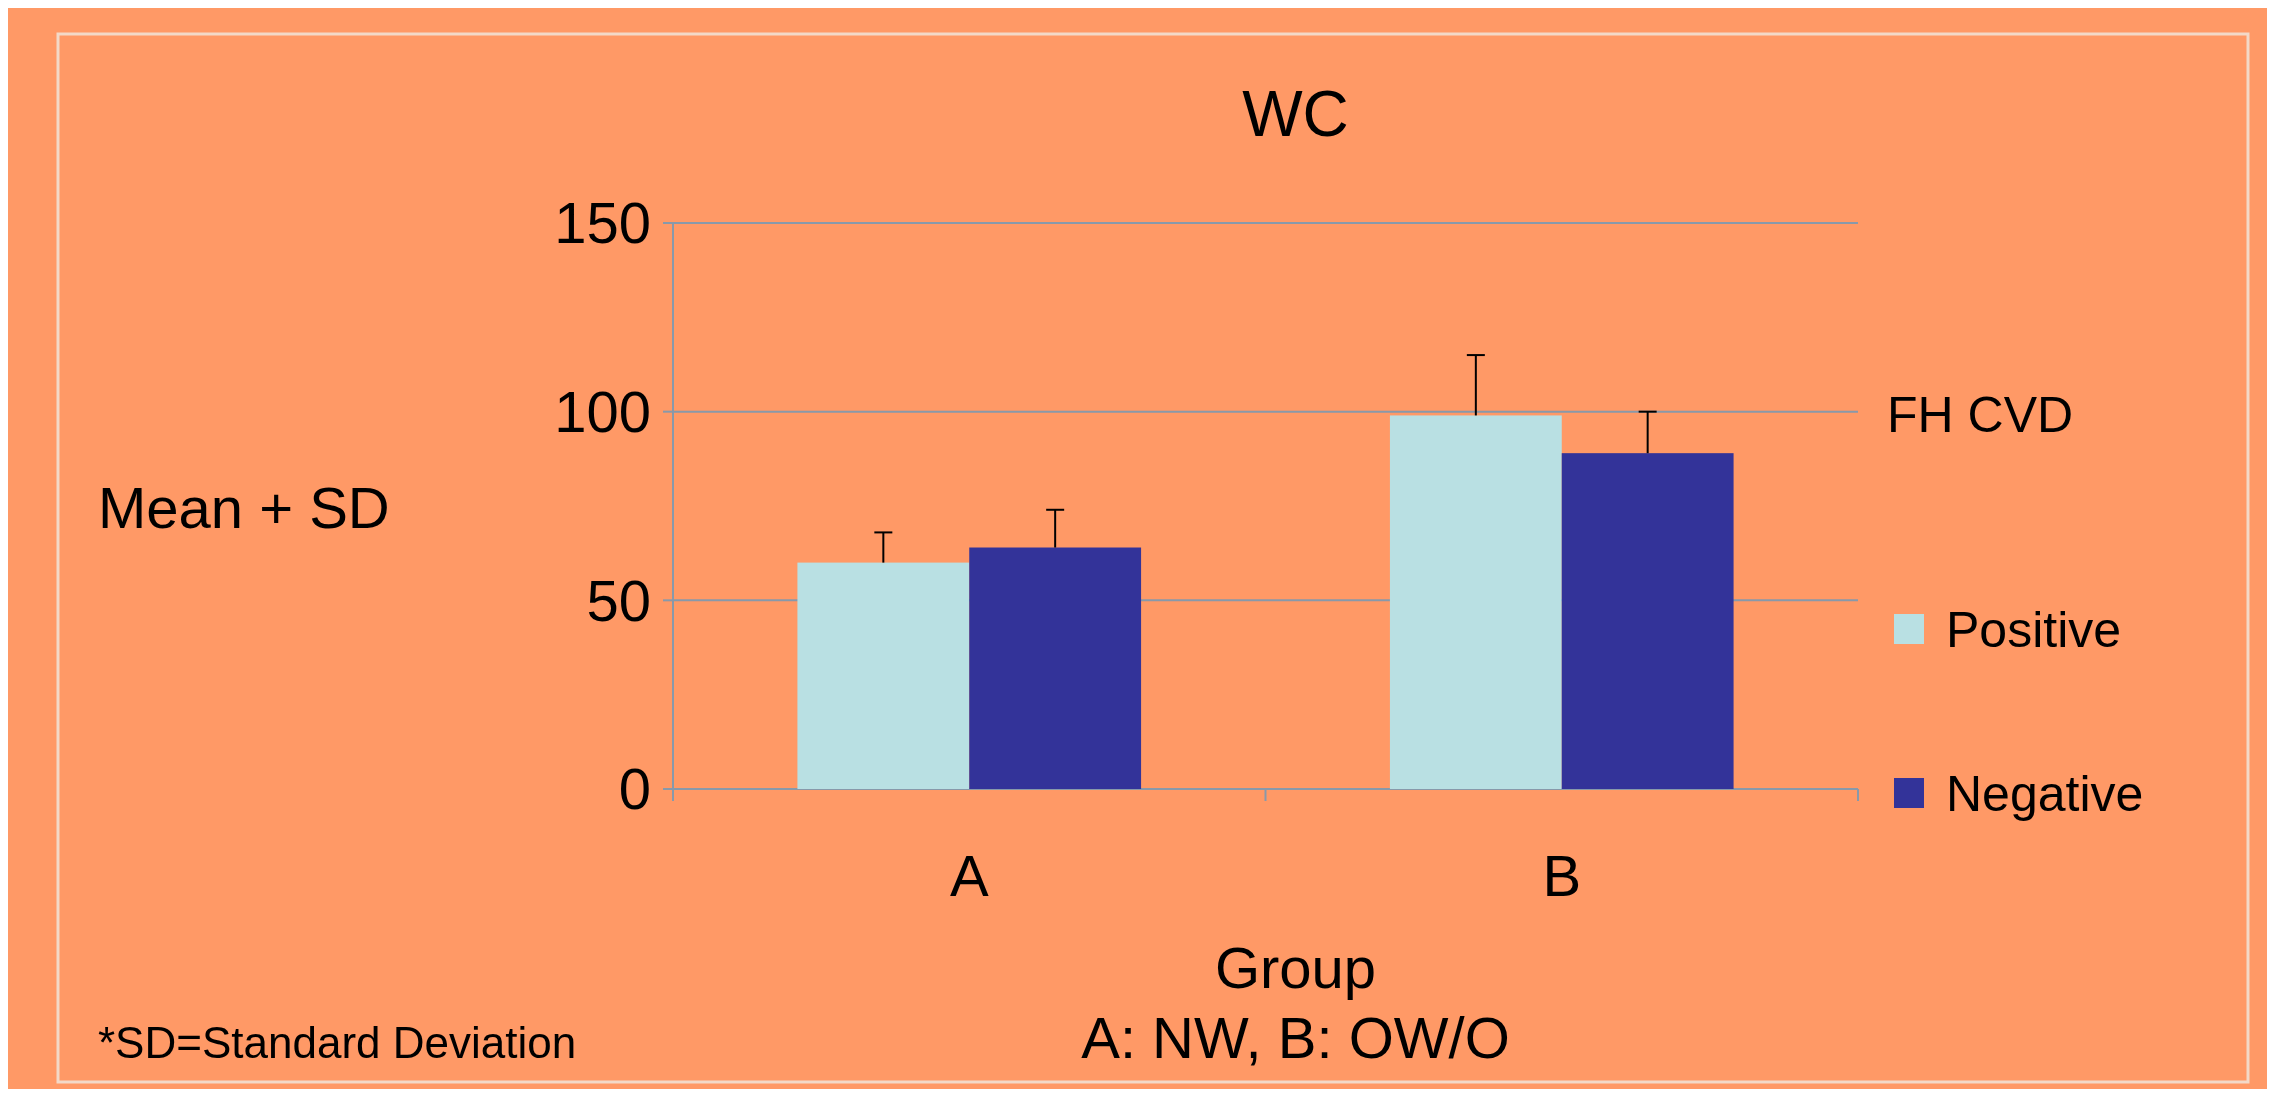 This screenshot has width=2275, height=1097. I want to click on y-tick-label: 50, so click(618, 600).